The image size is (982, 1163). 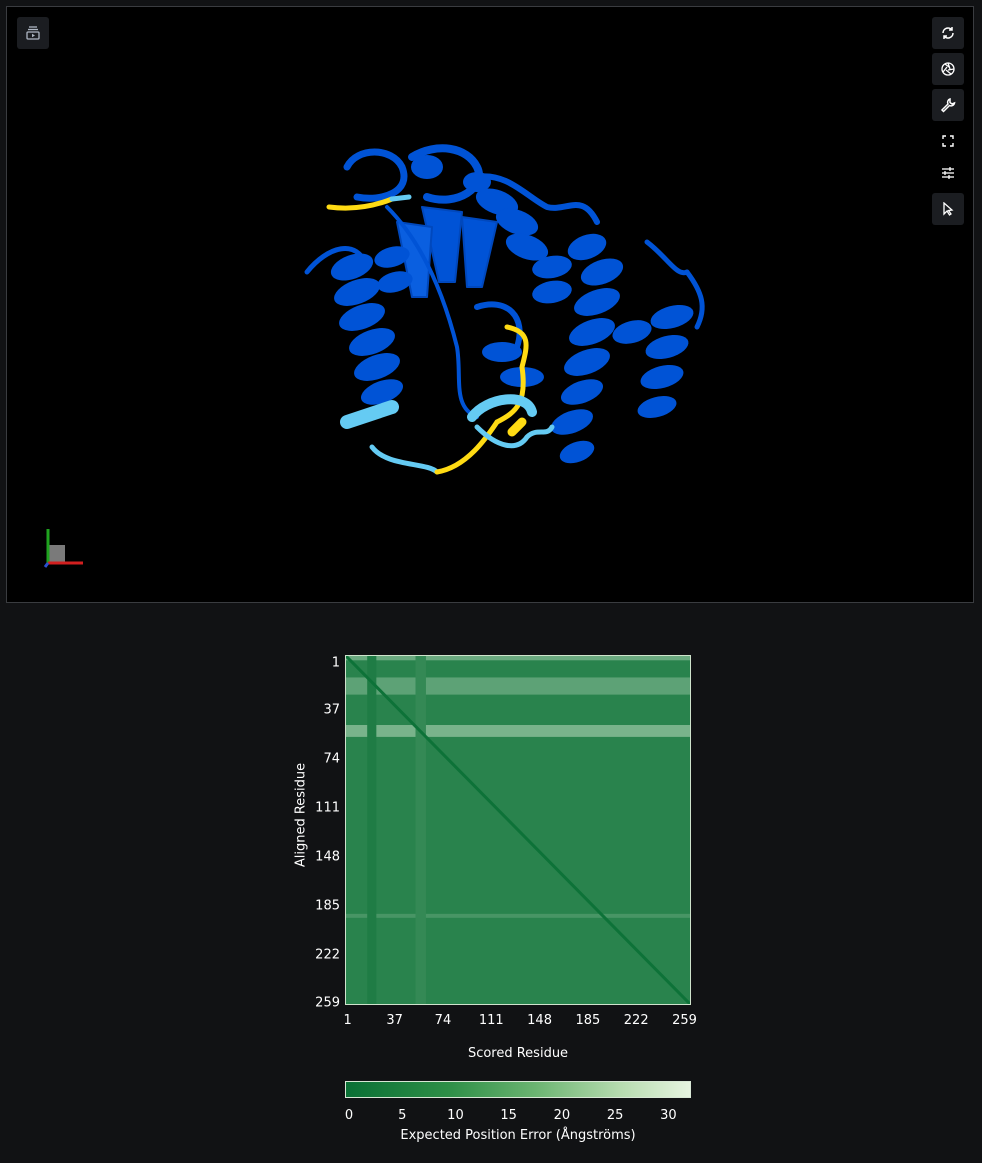 What do you see at coordinates (455, 1115) in the screenshot?
I see `colorbar-tick-label: 10` at bounding box center [455, 1115].